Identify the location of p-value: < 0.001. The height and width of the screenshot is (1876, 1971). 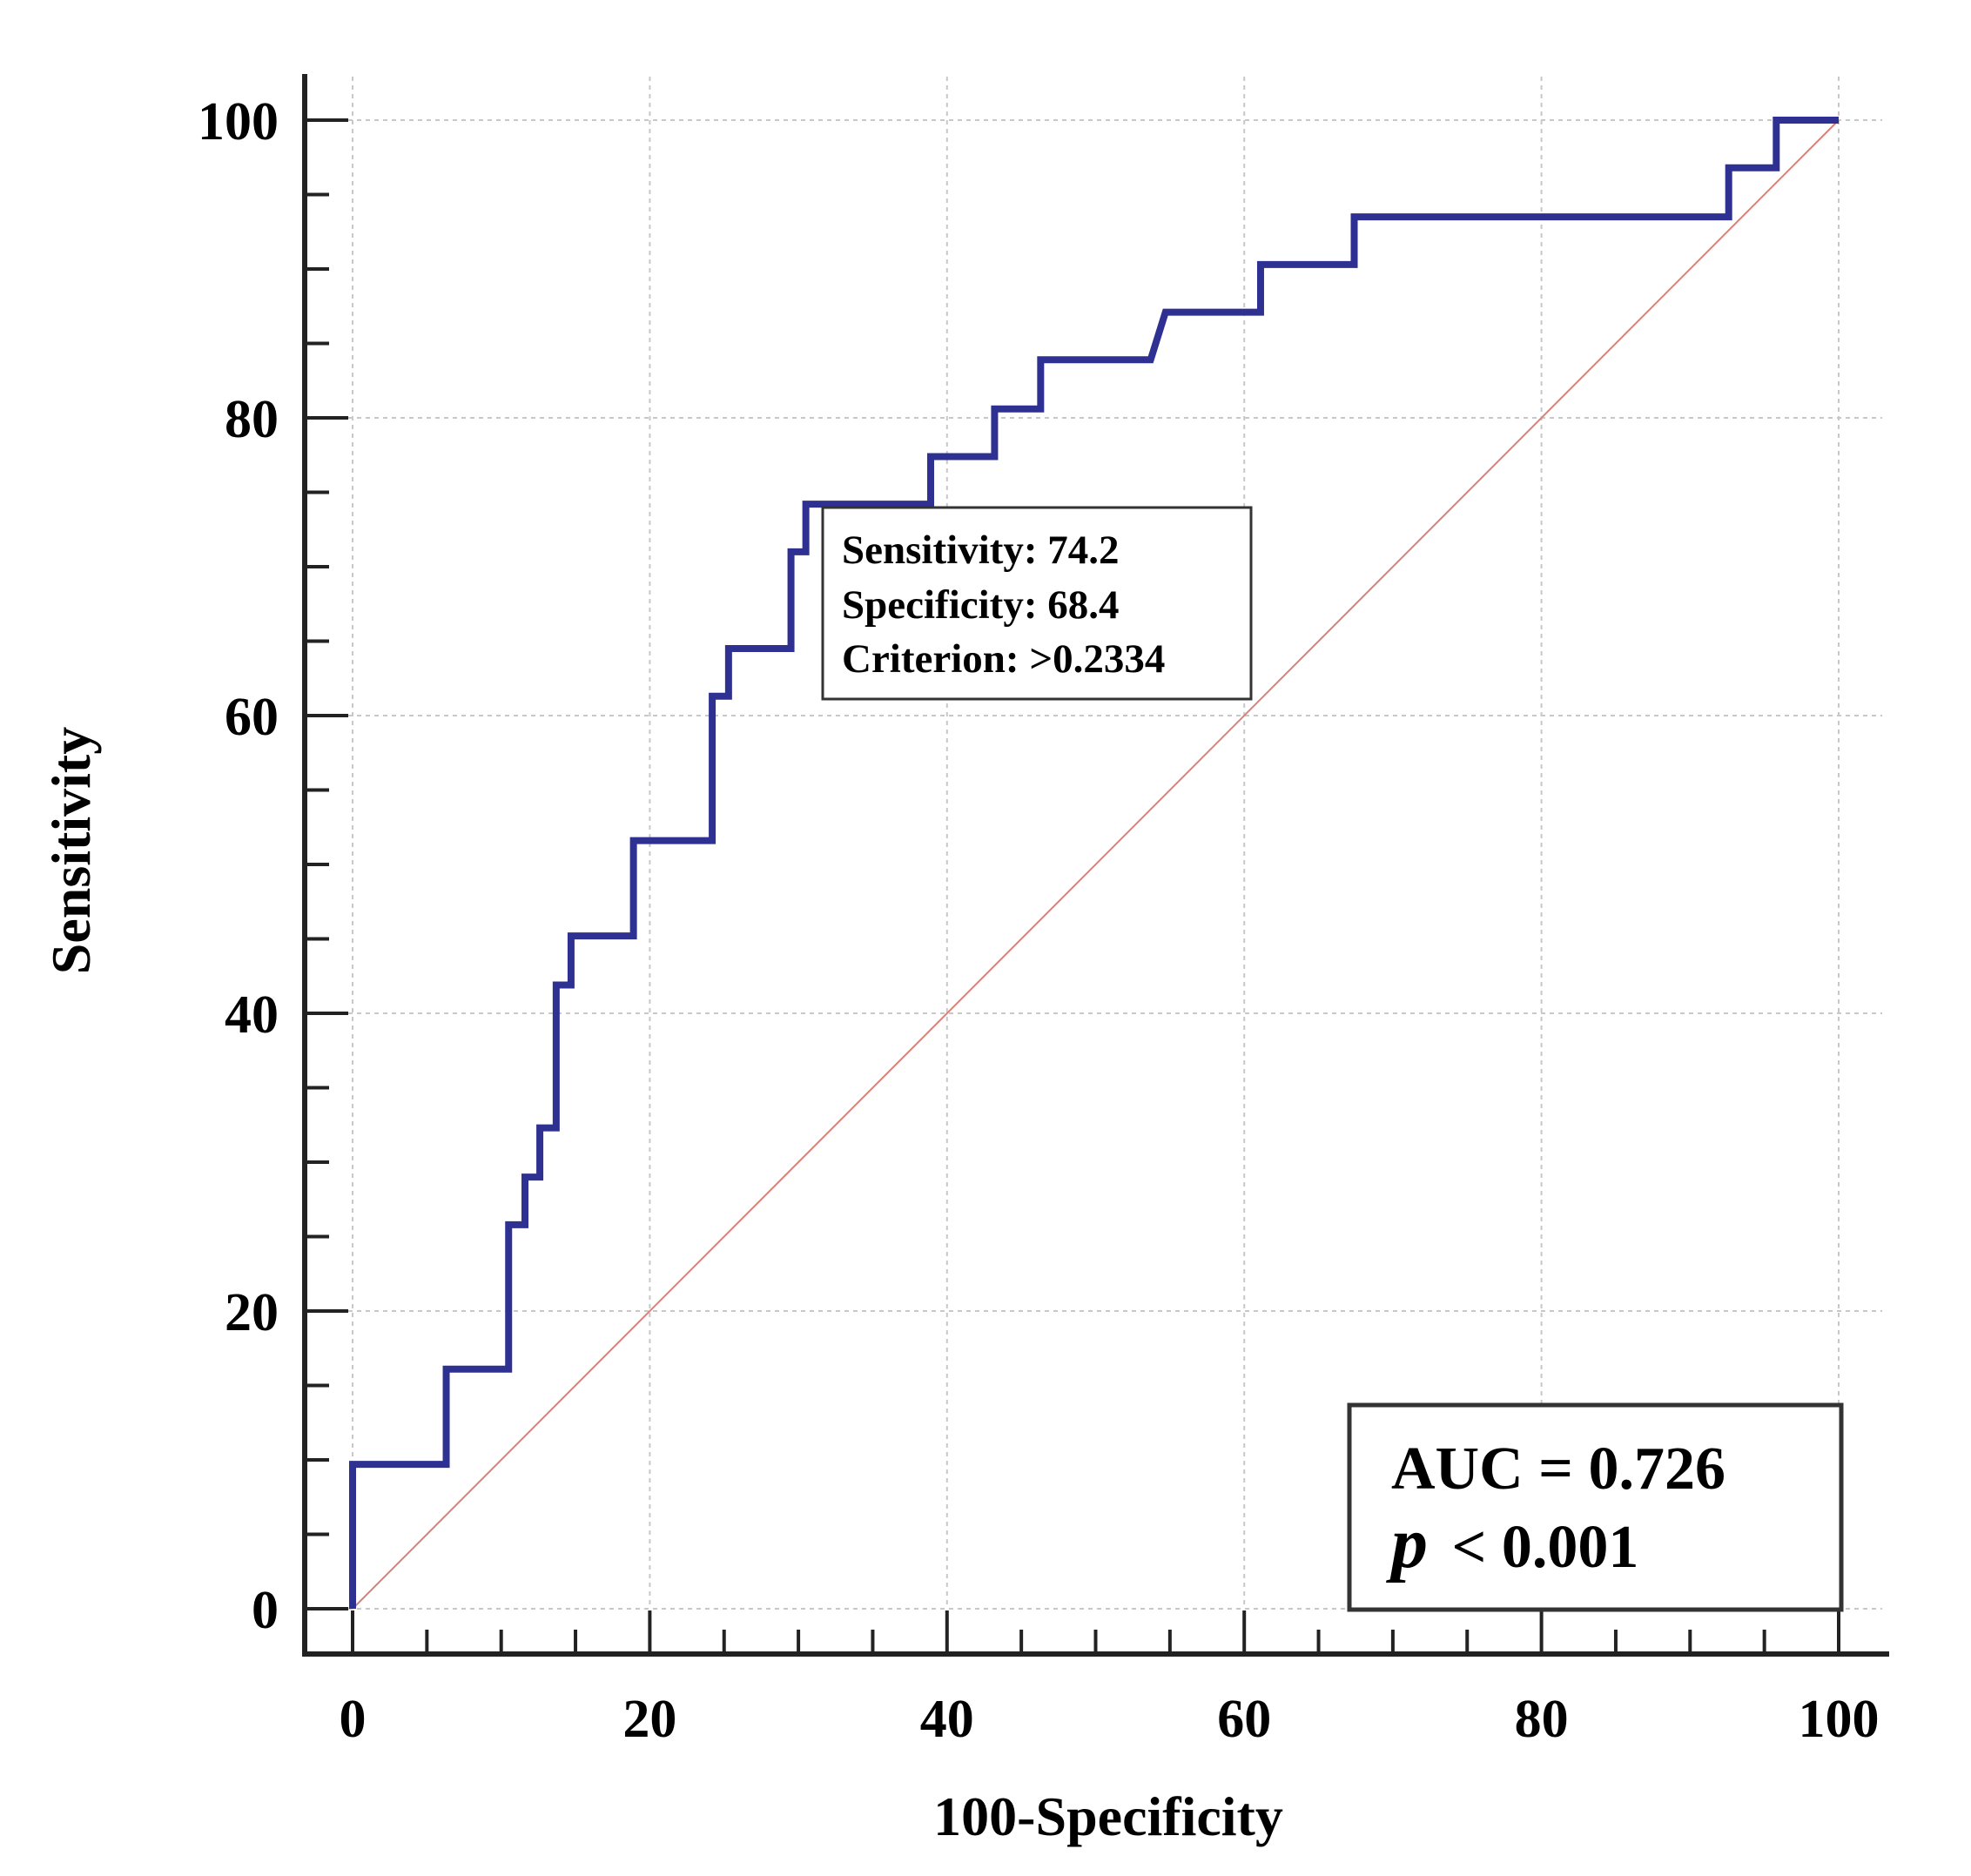
(1545, 1547).